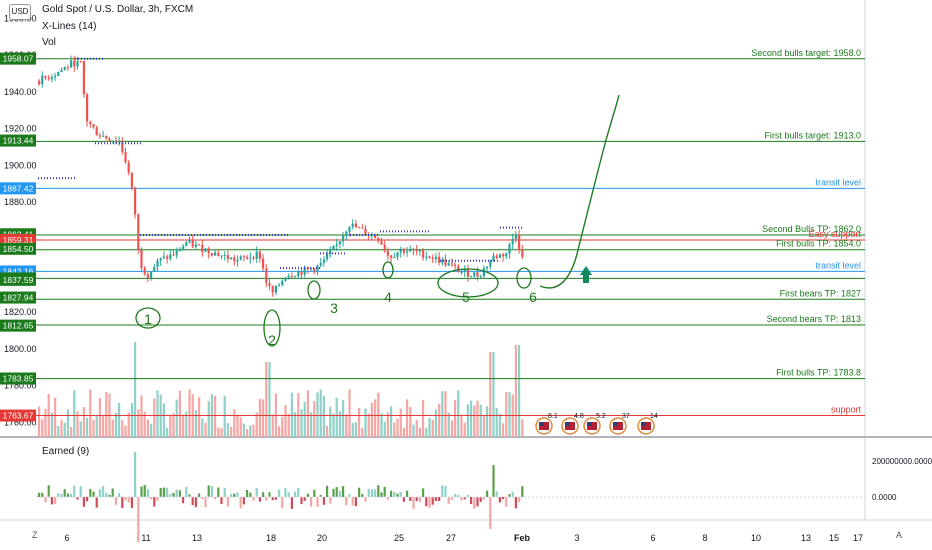  I want to click on indicator-vol: Vol, so click(49, 42).